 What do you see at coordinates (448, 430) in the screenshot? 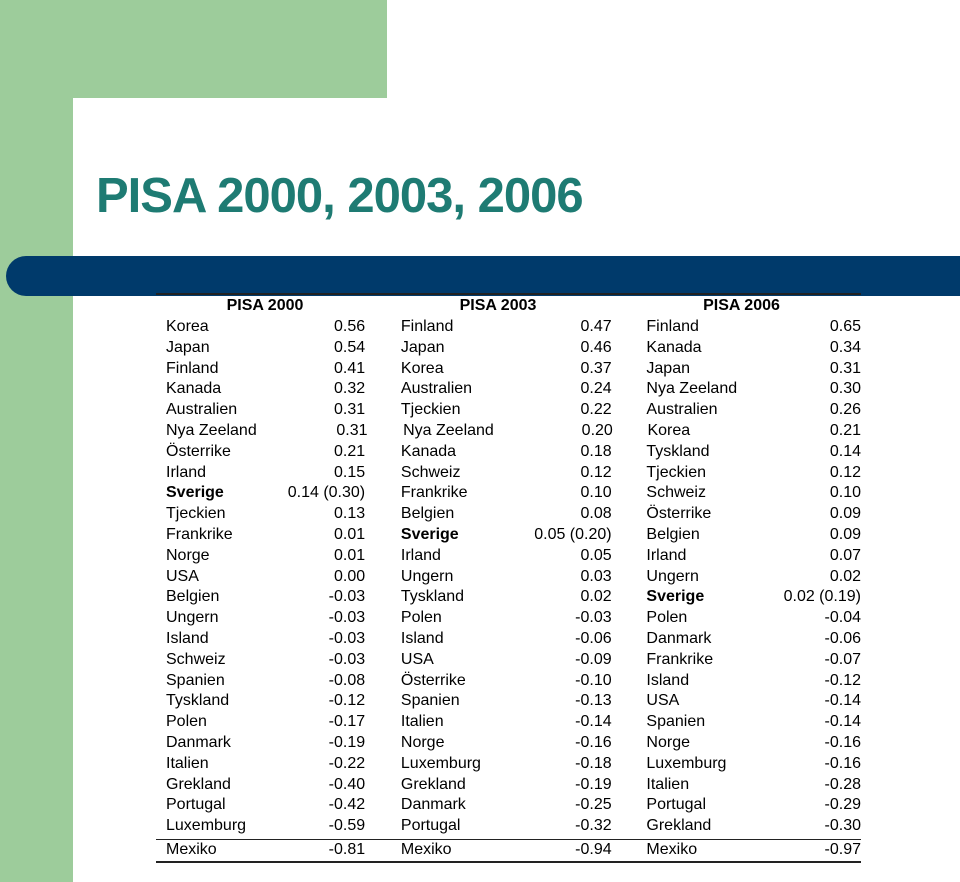
I see `country-name: Nya Zeeland` at bounding box center [448, 430].